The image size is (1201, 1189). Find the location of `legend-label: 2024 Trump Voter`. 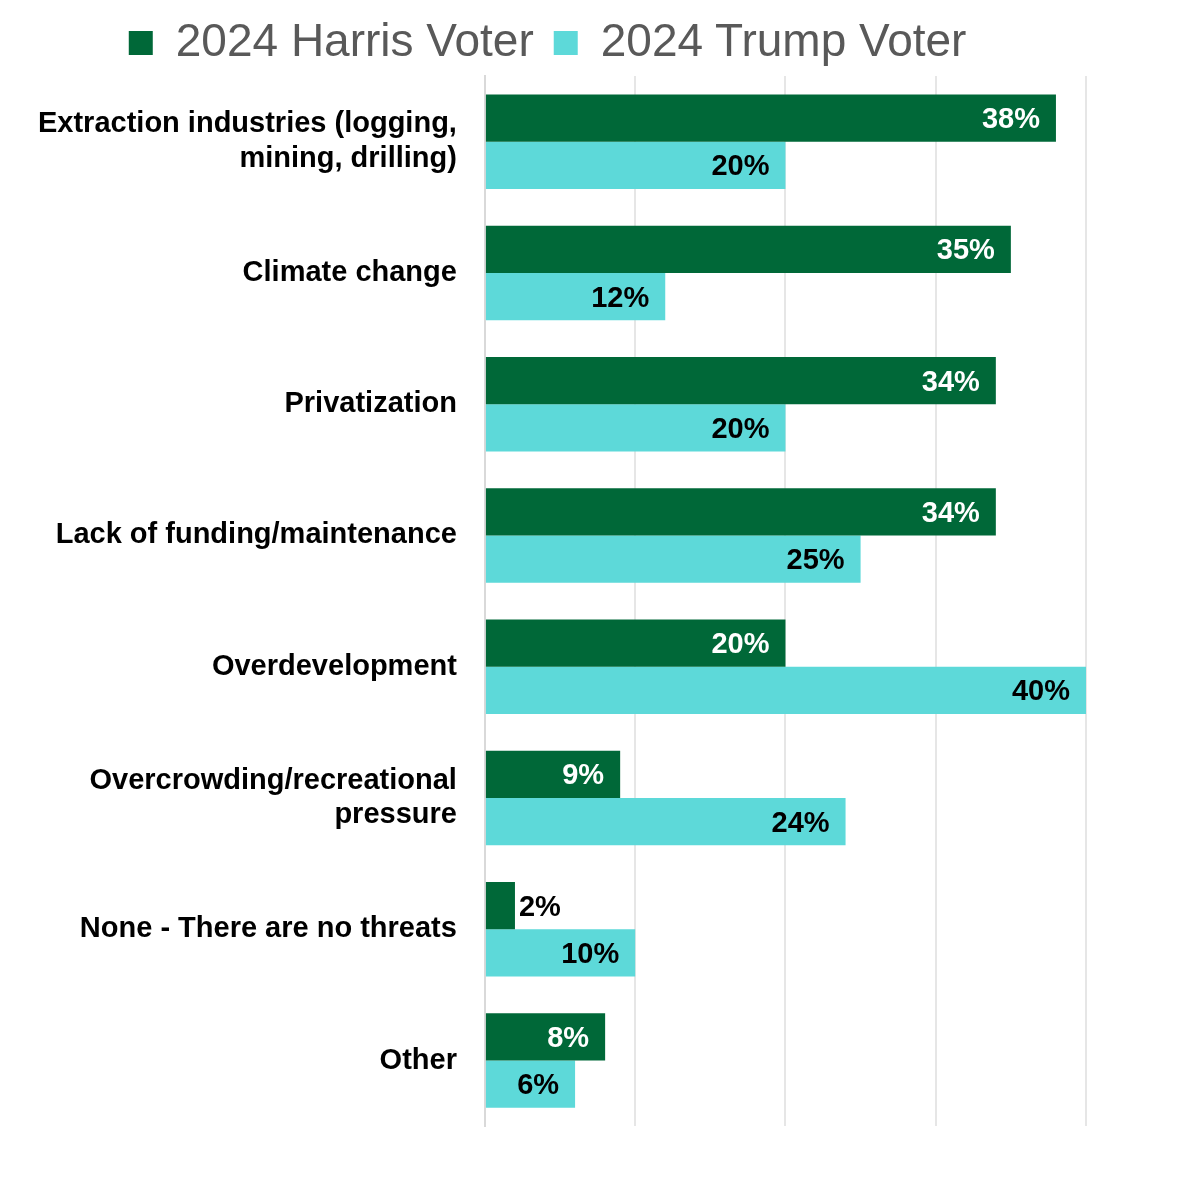

legend-label: 2024 Trump Voter is located at coordinates (783, 39).